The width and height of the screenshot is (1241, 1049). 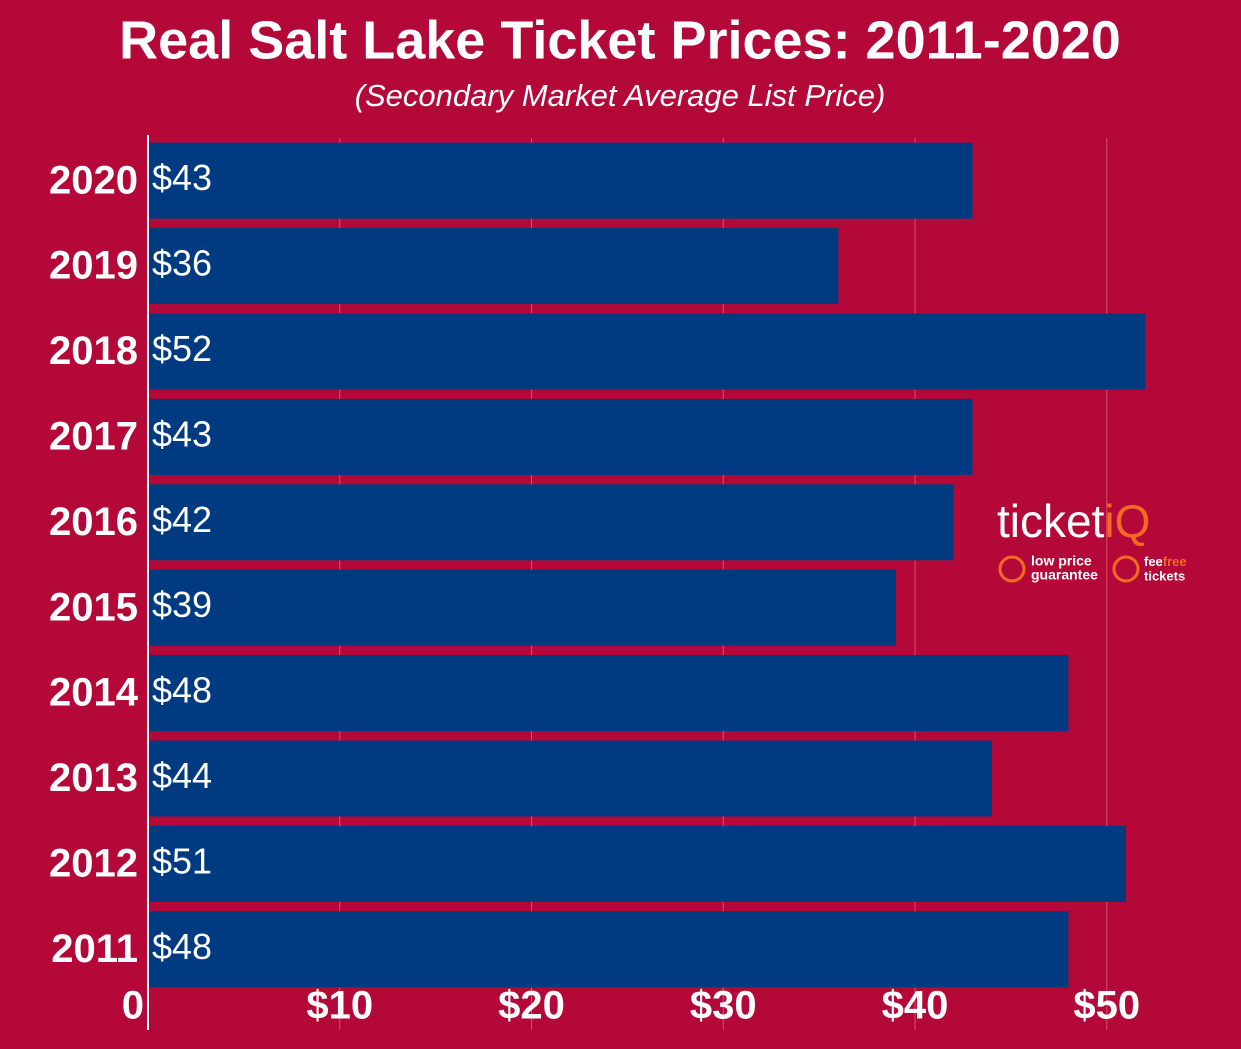 What do you see at coordinates (182, 604) in the screenshot?
I see `value-label: $39` at bounding box center [182, 604].